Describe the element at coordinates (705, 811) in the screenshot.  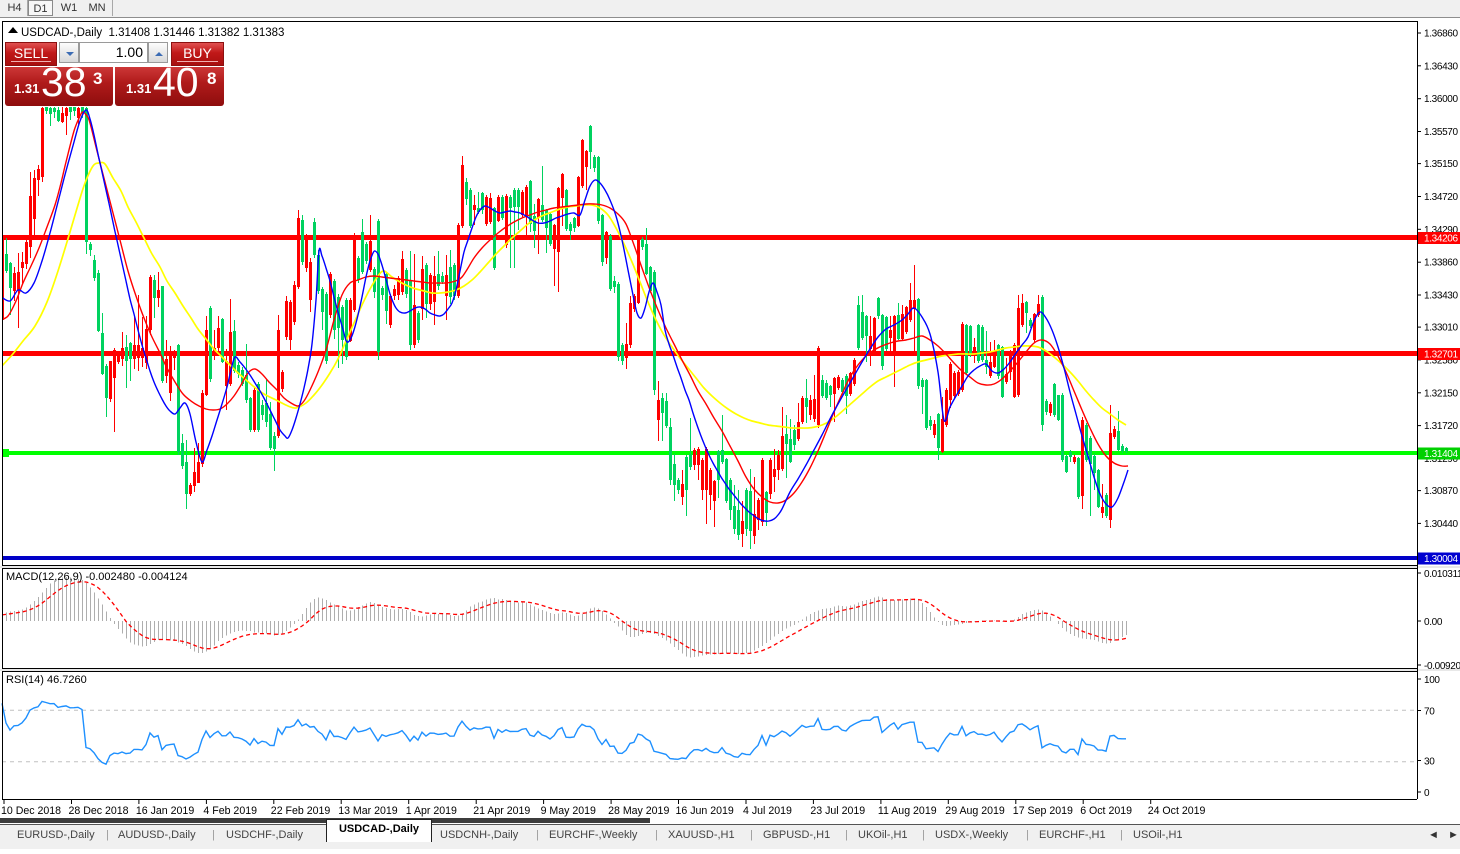
I see `svg-text: 16 Jun 2019` at that location.